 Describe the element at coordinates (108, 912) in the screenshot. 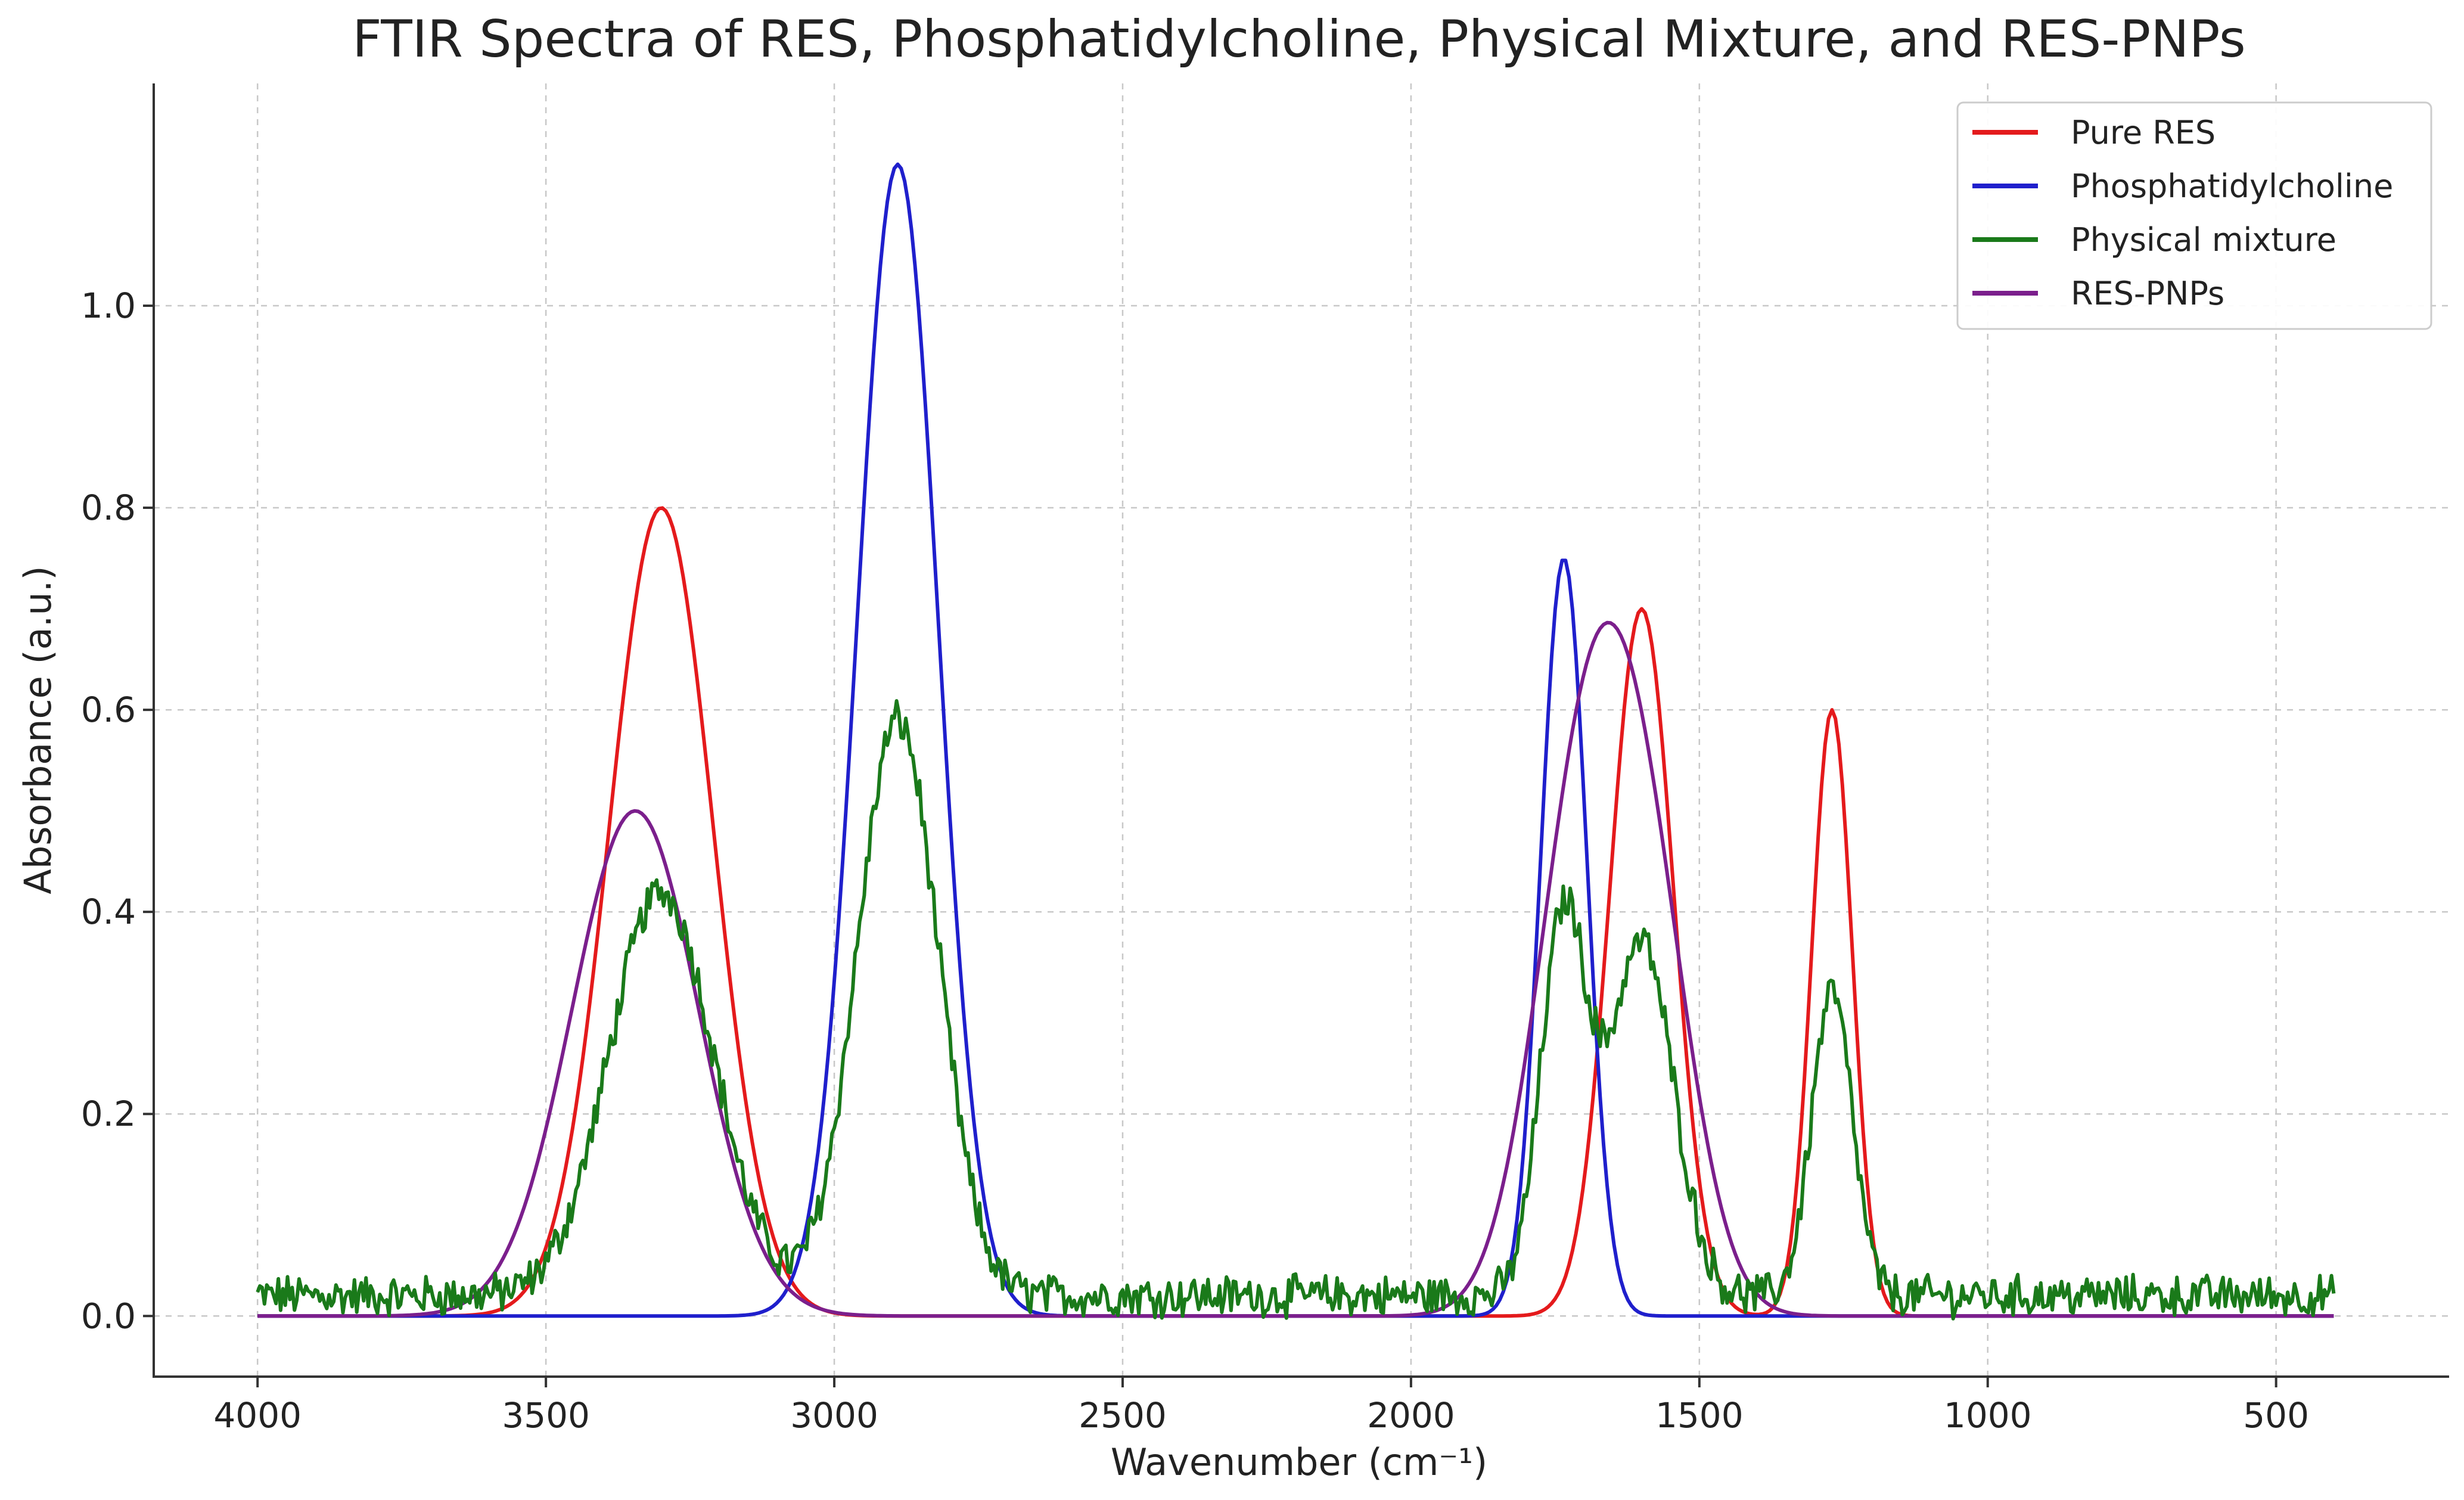

I see `y-tick-label: 0.4` at that location.